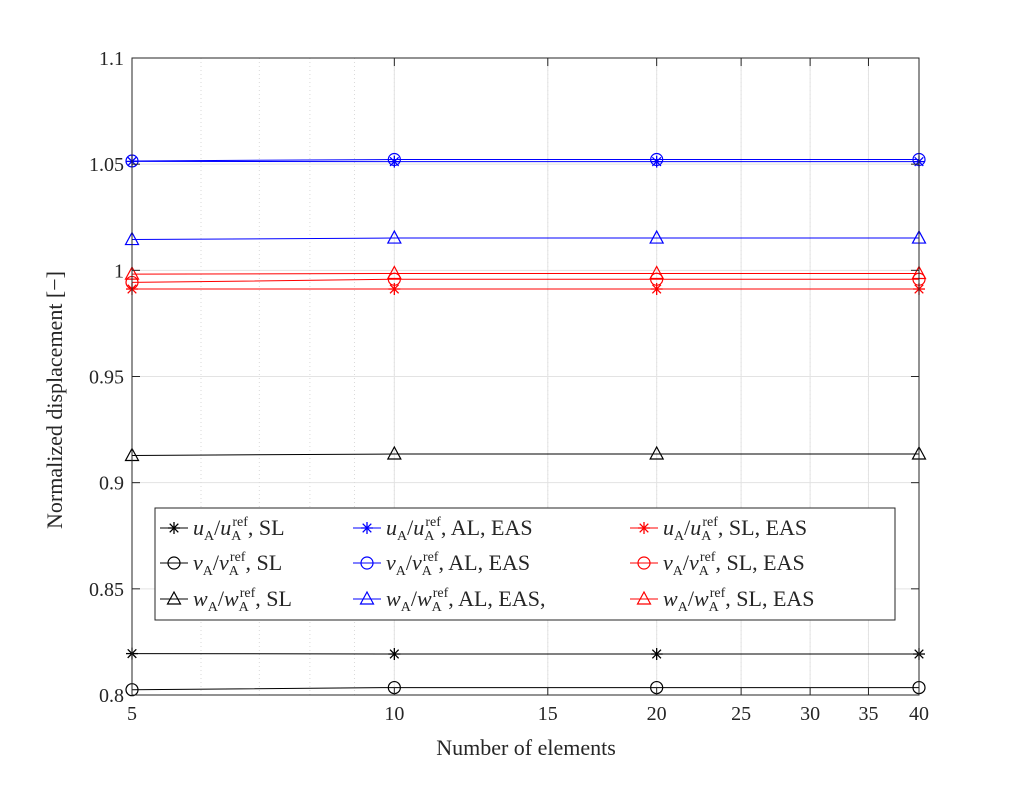 The width and height of the screenshot is (1016, 785). I want to click on legend-label: uA/uAref, SL, EAS, so click(735, 529).